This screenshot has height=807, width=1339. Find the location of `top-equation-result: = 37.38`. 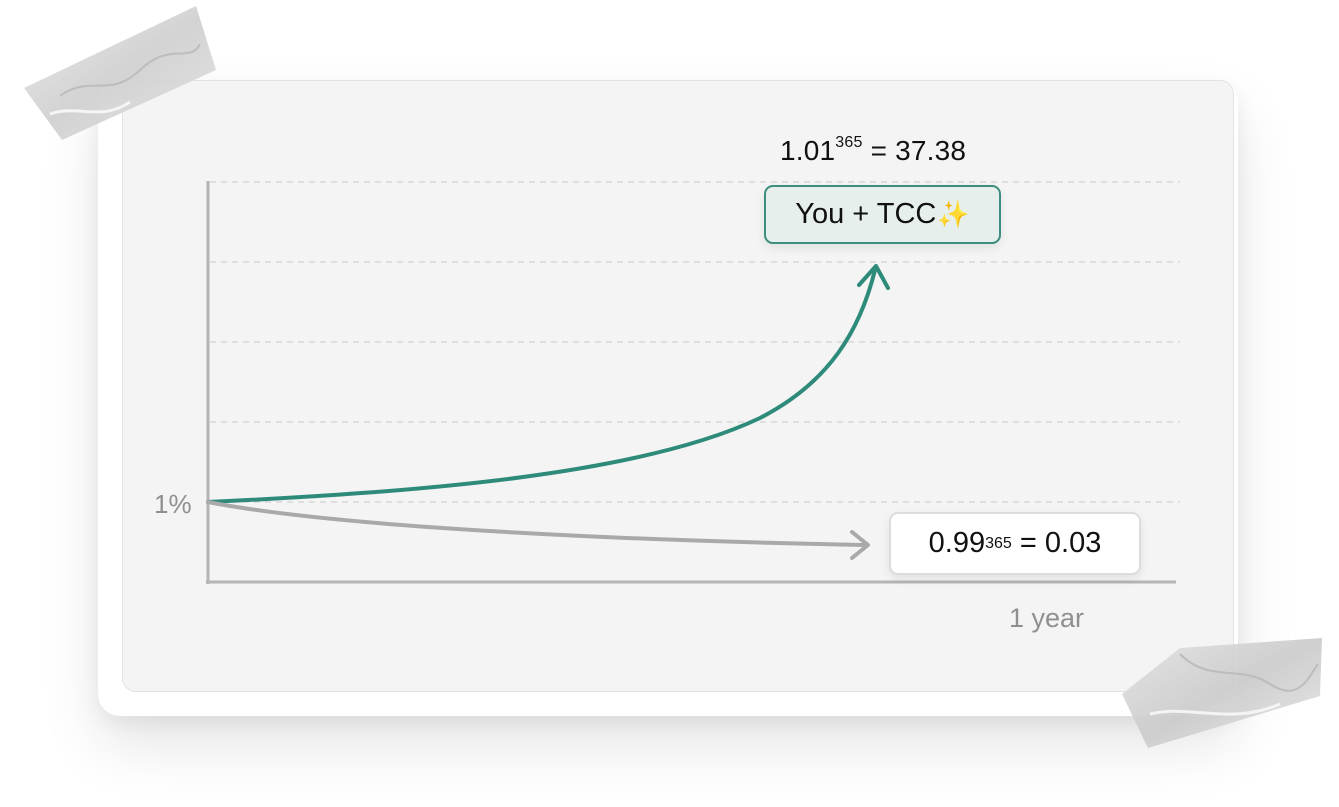

top-equation-result: = 37.38 is located at coordinates (918, 150).